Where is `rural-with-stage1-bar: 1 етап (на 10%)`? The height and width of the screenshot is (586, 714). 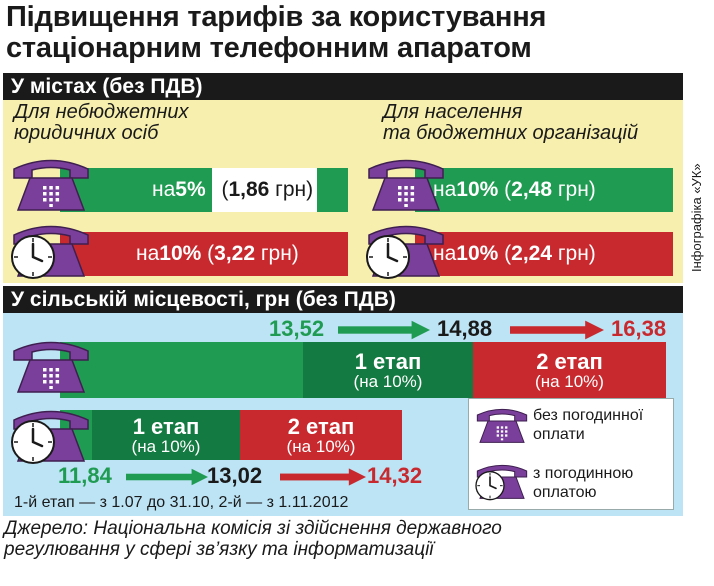
rural-with-stage1-bar: 1 етап (на 10%) is located at coordinates (166, 435).